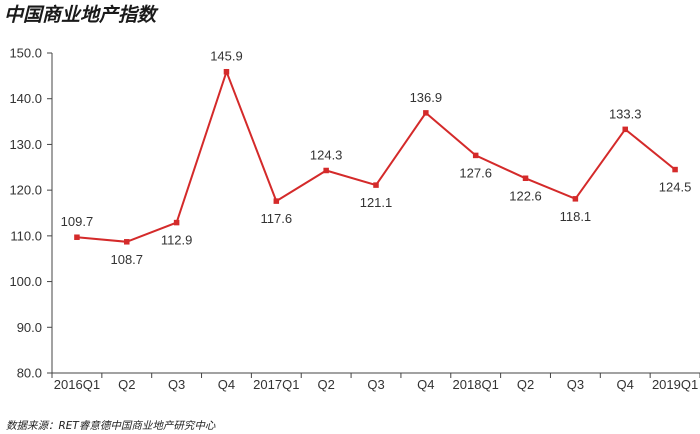 The image size is (700, 434). Describe the element at coordinates (475, 172) in the screenshot. I see `data-label: 127.6` at that location.